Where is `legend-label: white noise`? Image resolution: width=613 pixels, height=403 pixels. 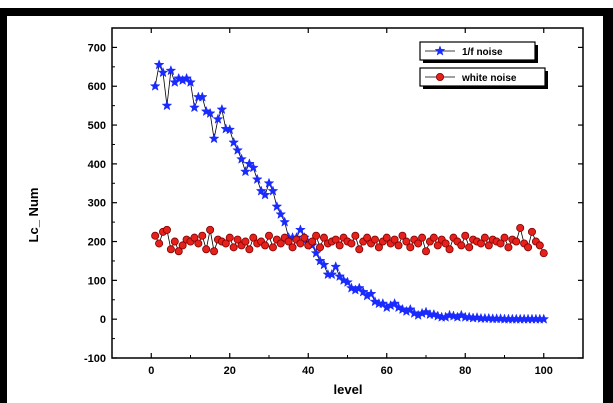 legend-label: white noise is located at coordinates (489, 78).